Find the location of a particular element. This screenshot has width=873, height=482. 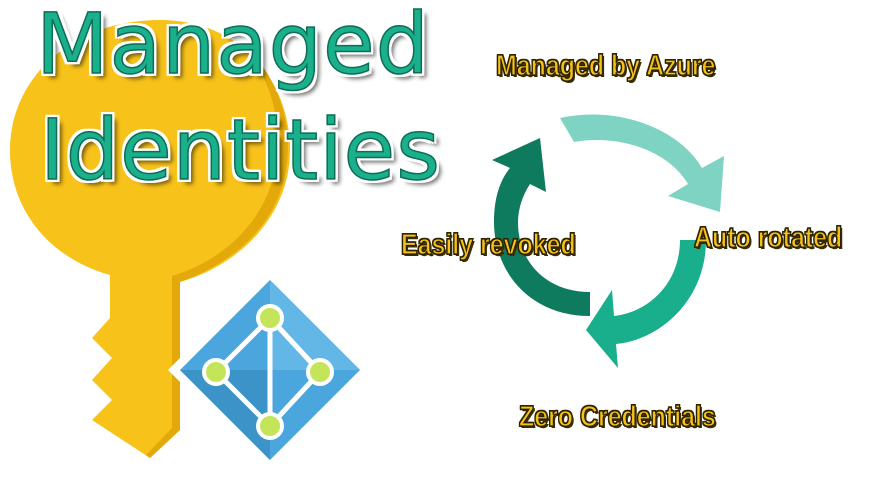

label-managed-by-azure: Managed by Azure is located at coordinates (605, 65).